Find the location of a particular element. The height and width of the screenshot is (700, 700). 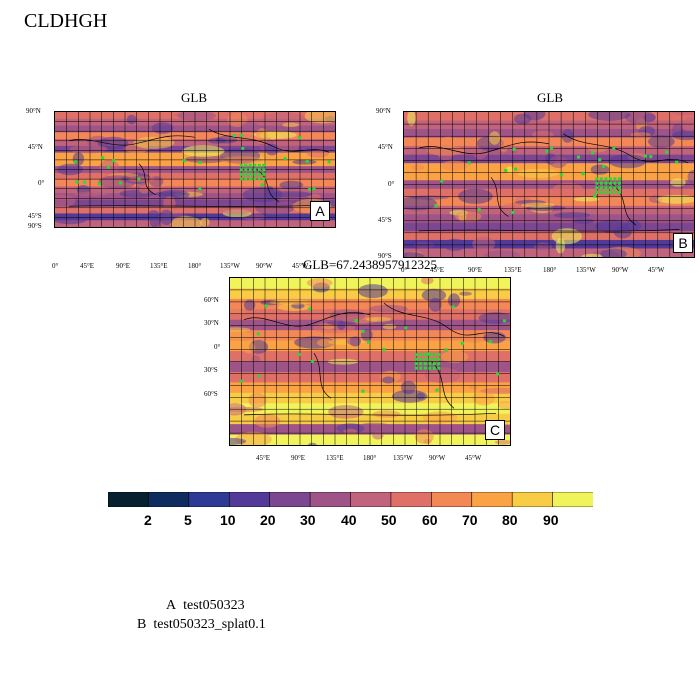

panel-a-title: GLB is located at coordinates (194, 97).